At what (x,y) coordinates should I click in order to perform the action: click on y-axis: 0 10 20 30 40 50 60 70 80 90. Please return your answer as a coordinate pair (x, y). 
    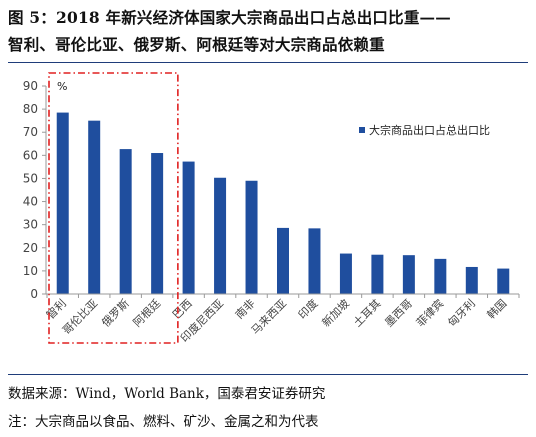
    Looking at the image, I should click on (35, 190).